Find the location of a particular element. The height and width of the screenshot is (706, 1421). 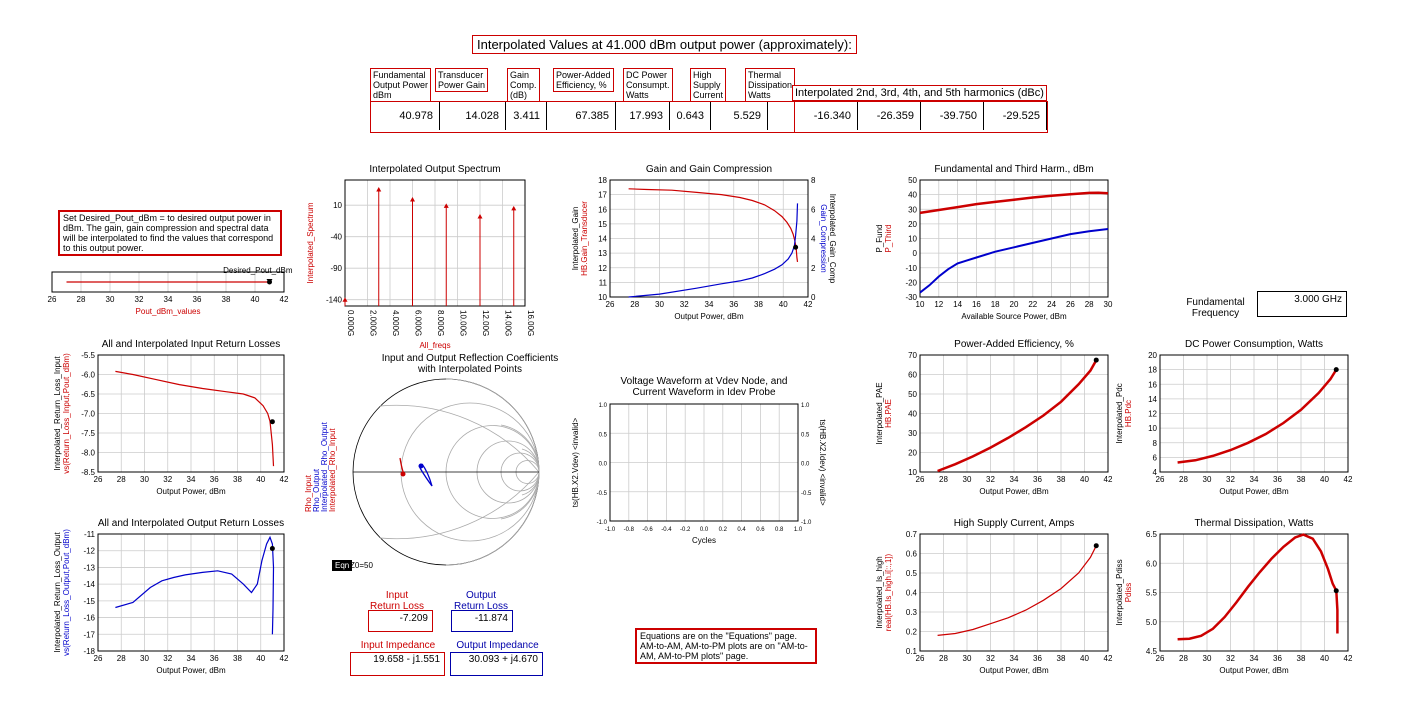

y2-tick-label: 0 is located at coordinates (813, 297).